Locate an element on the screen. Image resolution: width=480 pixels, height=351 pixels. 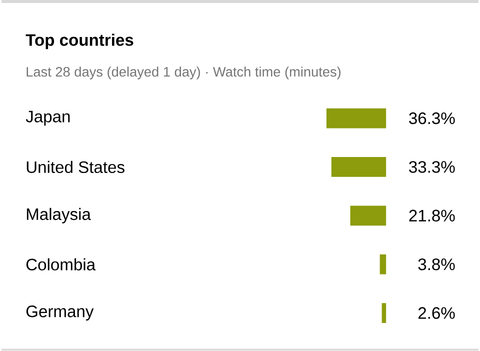
y-tick-label: Colombia is located at coordinates (61, 264).